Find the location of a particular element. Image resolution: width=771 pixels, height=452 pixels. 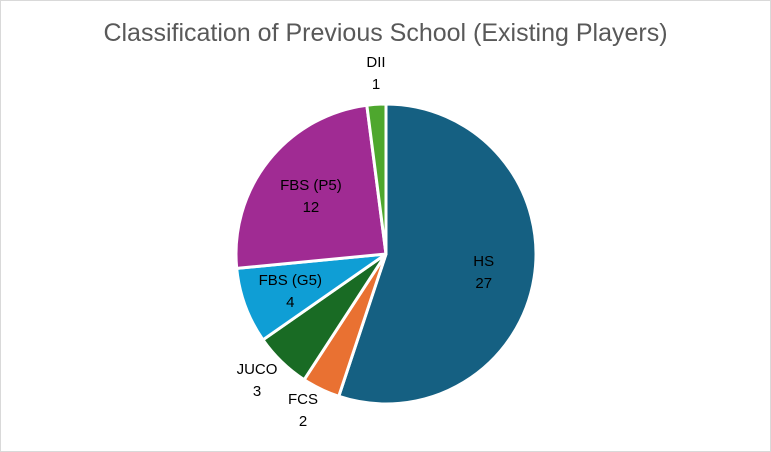

data-label-hs: HS 27 is located at coordinates (483, 272).